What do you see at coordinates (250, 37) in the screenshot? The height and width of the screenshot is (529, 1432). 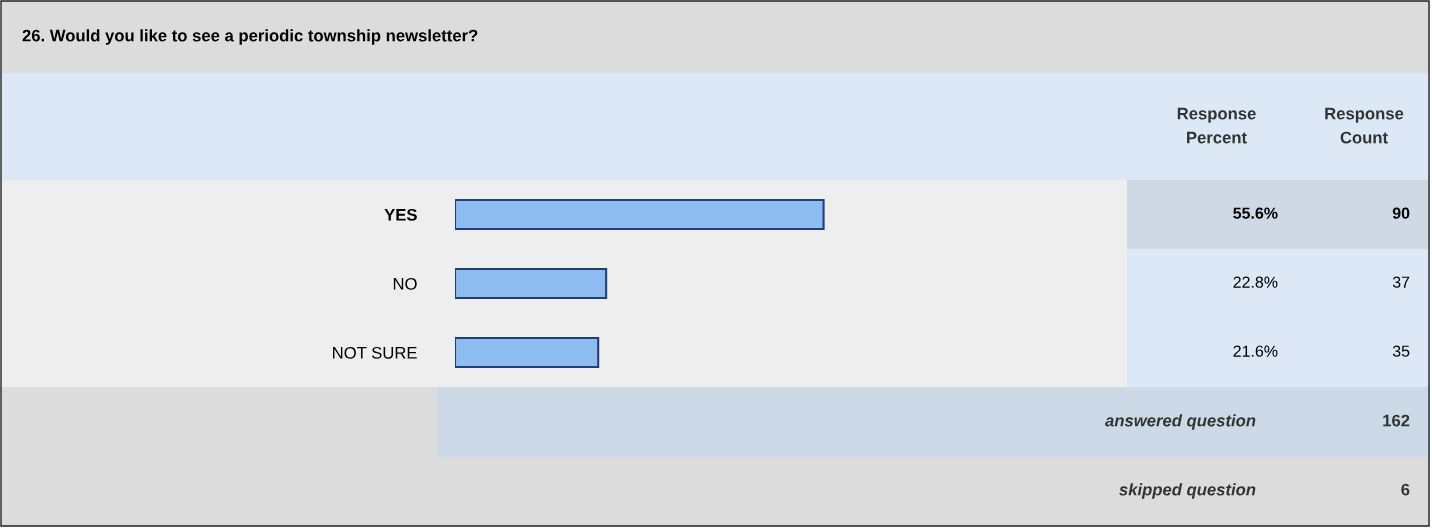 I see `text: 26. Would you like to see a periodic township newsletter?` at bounding box center [250, 37].